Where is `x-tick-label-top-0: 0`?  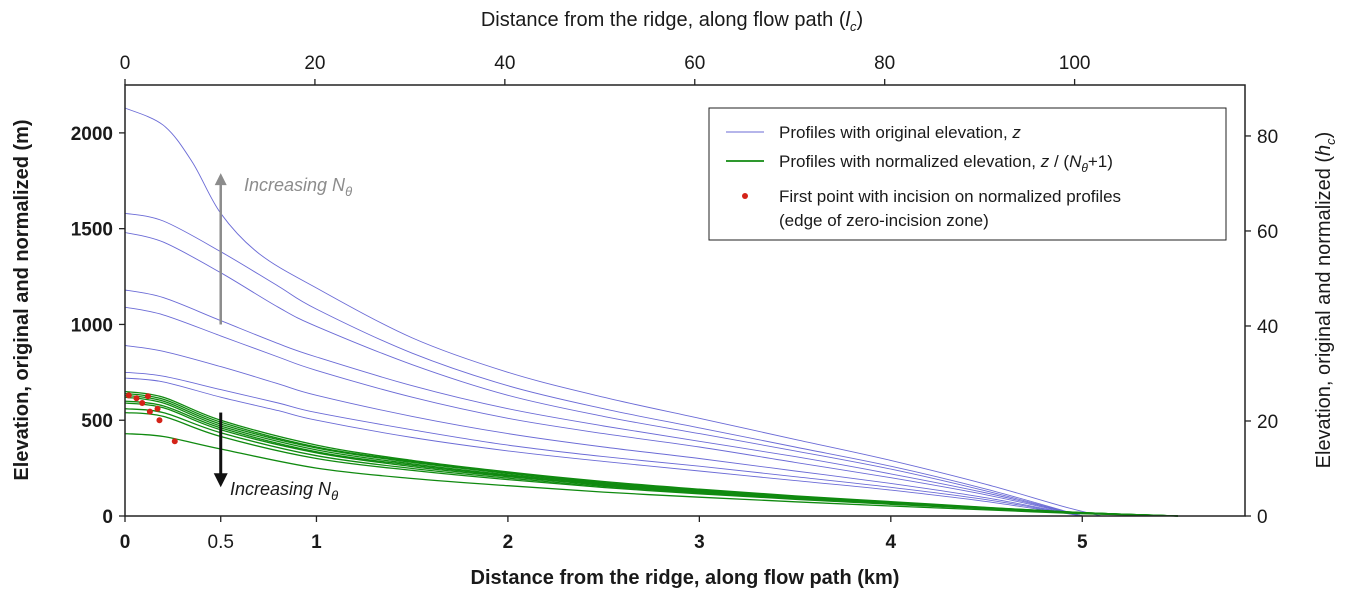
x-tick-label-top-0: 0 is located at coordinates (125, 63).